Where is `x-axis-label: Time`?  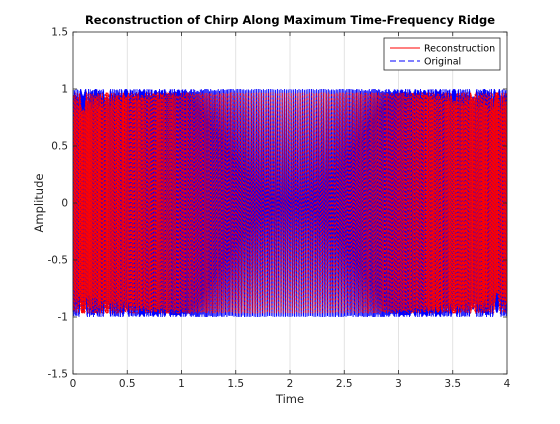 x-axis-label: Time is located at coordinates (289, 399).